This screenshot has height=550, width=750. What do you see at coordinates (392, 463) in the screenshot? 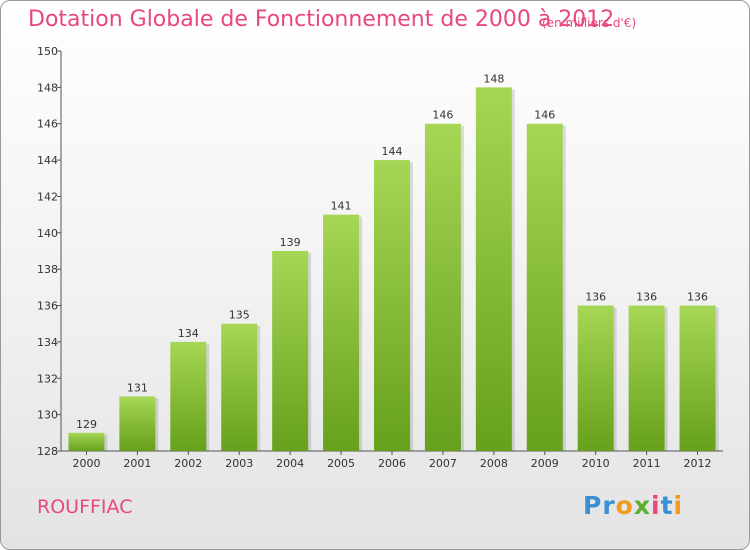
I see `x-tick-label: 2006` at bounding box center [392, 463].